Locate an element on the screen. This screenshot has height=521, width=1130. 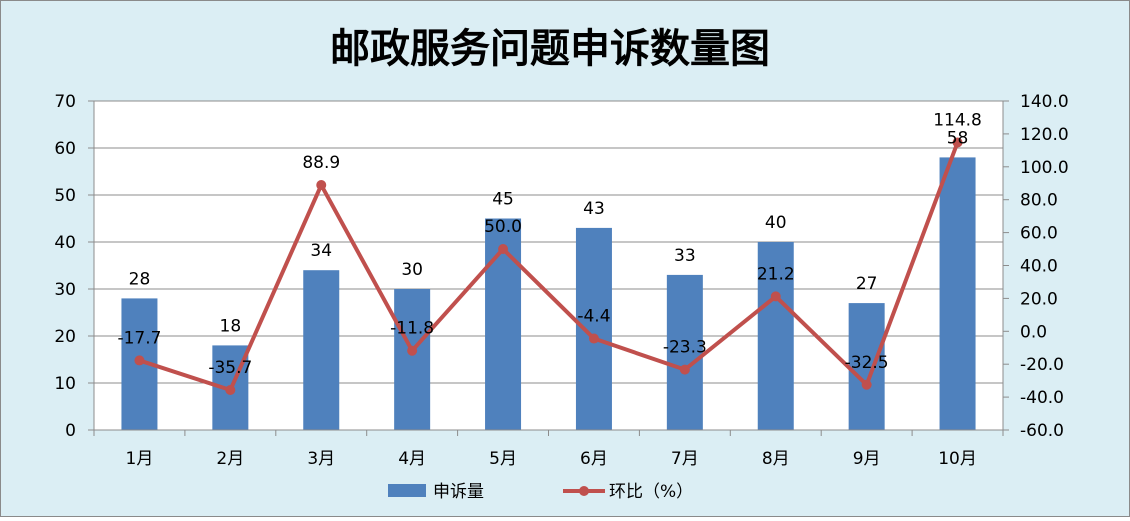
legend-line-label: 环比（%） is located at coordinates (651, 492).